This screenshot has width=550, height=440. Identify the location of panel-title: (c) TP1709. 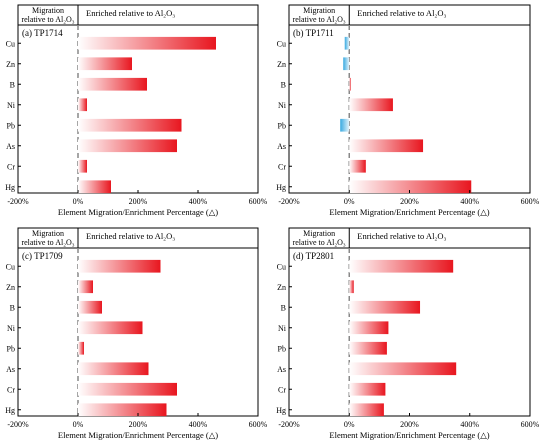
(42, 256).